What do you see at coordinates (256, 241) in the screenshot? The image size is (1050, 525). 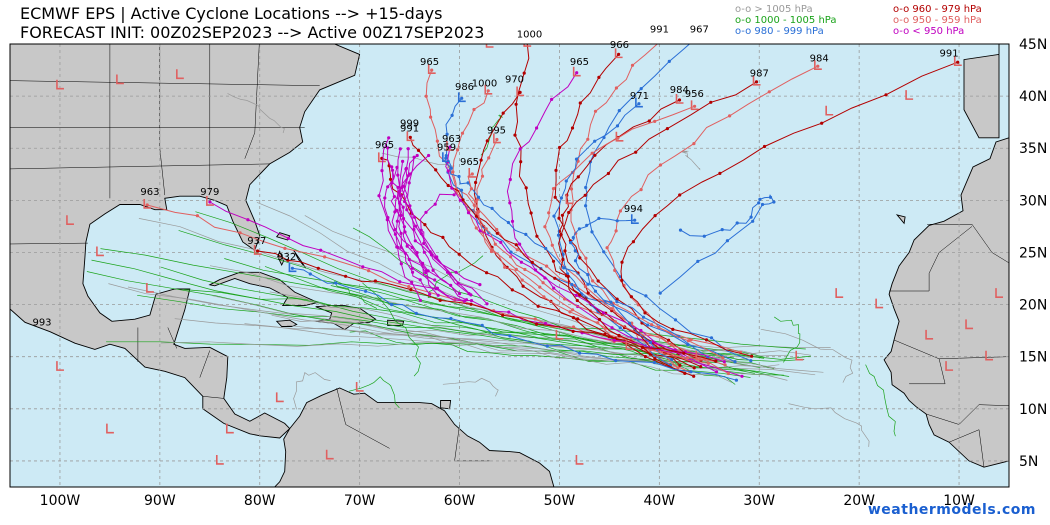 I see `pressure-label: 937` at bounding box center [256, 241].